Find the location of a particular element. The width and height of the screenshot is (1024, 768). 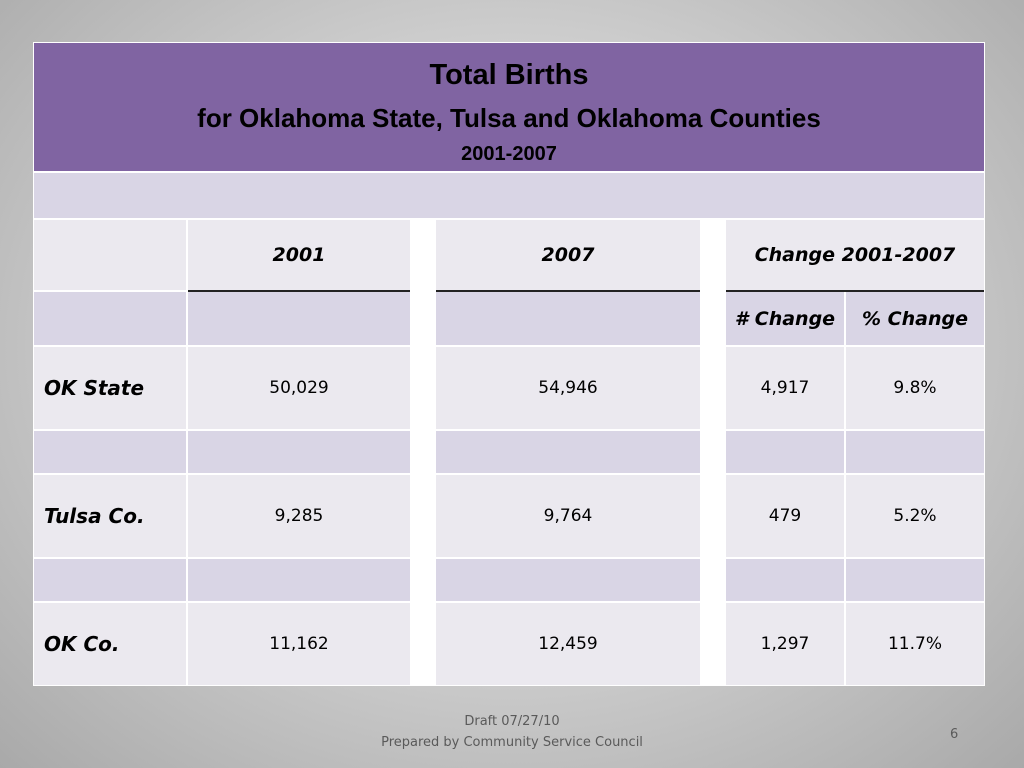

header-underline-2001 is located at coordinates (299, 291).